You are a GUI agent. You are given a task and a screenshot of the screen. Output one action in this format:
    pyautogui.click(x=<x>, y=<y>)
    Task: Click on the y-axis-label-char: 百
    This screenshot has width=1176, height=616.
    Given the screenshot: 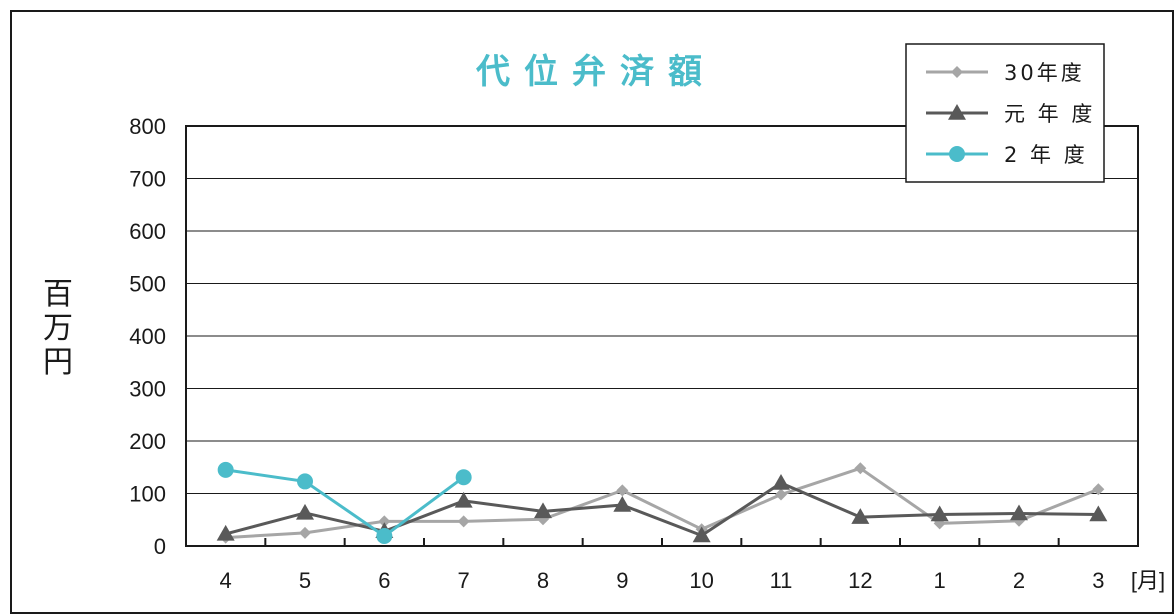 What is the action you would take?
    pyautogui.click(x=58, y=294)
    